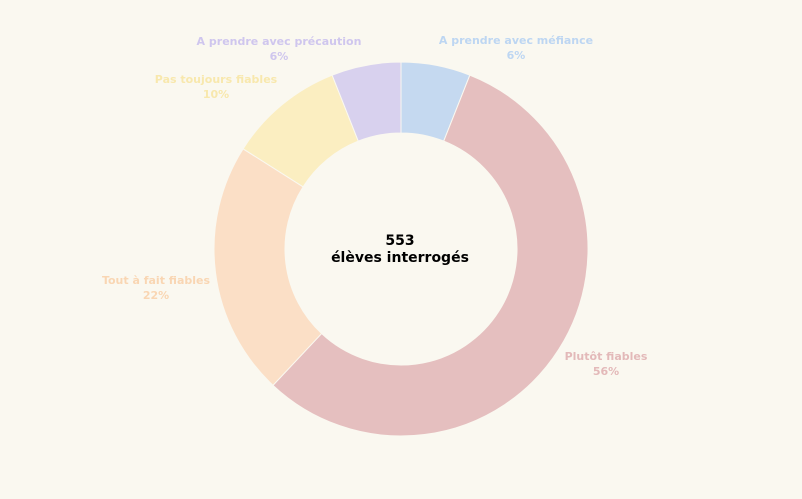 The width and height of the screenshot is (802, 499). I want to click on slice-label: A prendre avec méfiance, so click(516, 40).